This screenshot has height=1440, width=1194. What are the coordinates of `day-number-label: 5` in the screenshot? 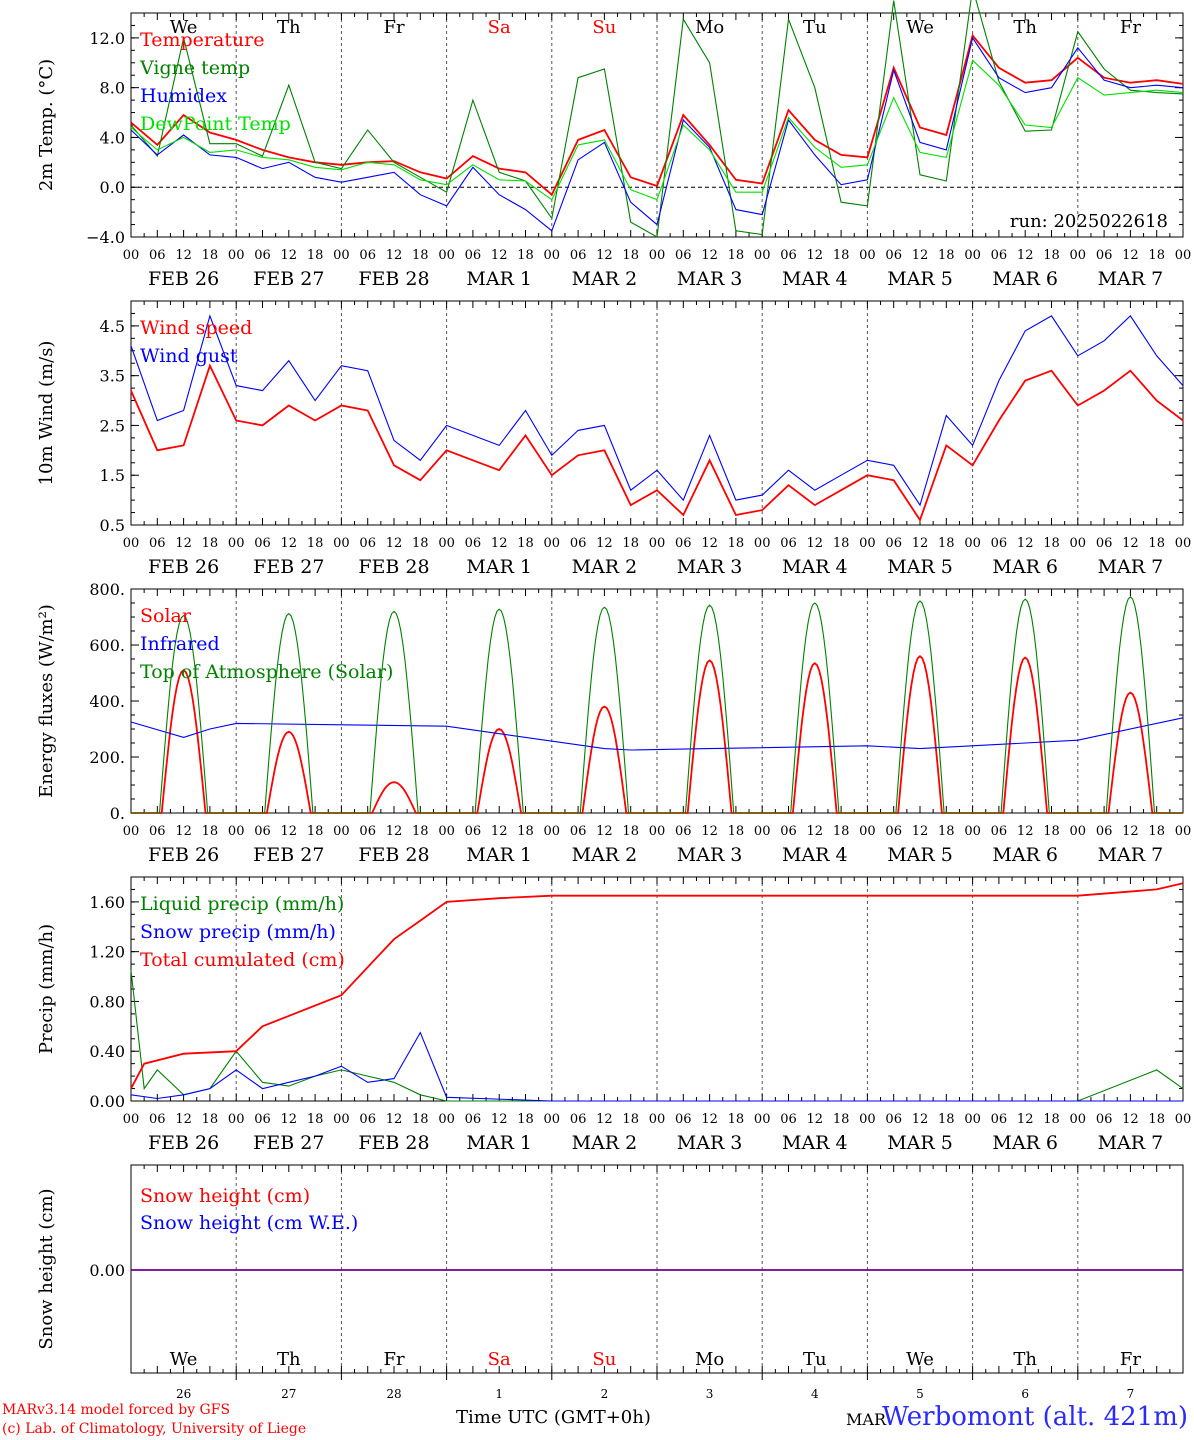 It's located at (920, 1394).